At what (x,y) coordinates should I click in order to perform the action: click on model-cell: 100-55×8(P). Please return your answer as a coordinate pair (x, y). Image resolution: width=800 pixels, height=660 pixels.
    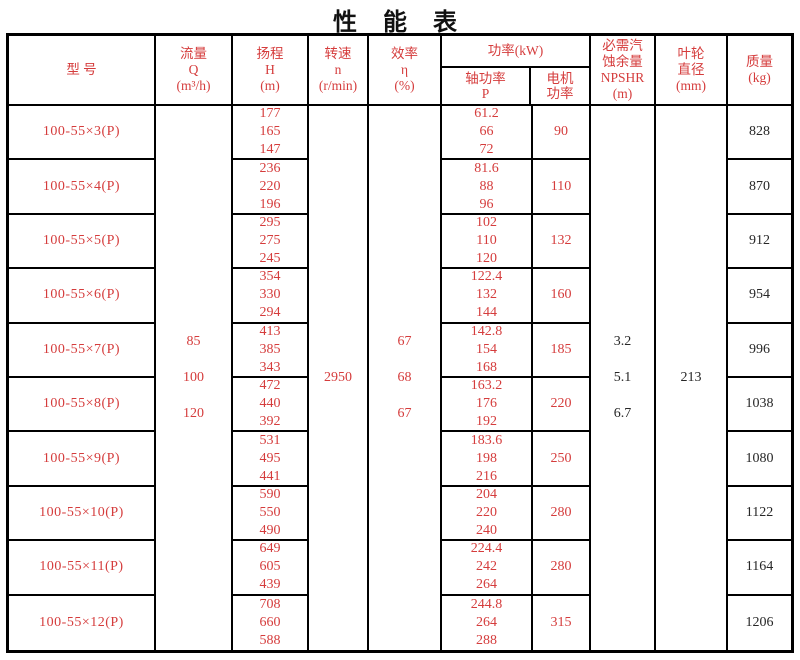
    Looking at the image, I should click on (82, 405).